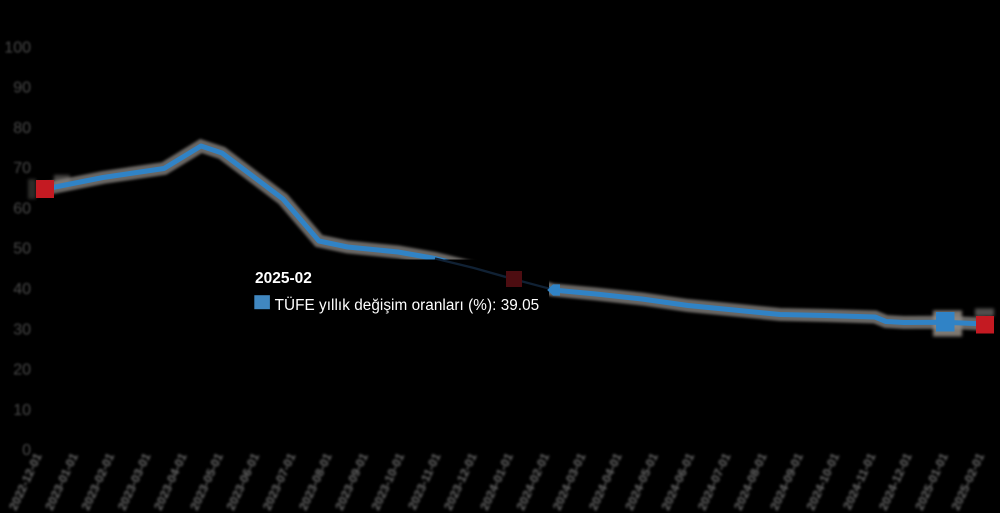  Describe the element at coordinates (388, 482) in the screenshot. I see `svg-text: 2023-10-01` at that location.